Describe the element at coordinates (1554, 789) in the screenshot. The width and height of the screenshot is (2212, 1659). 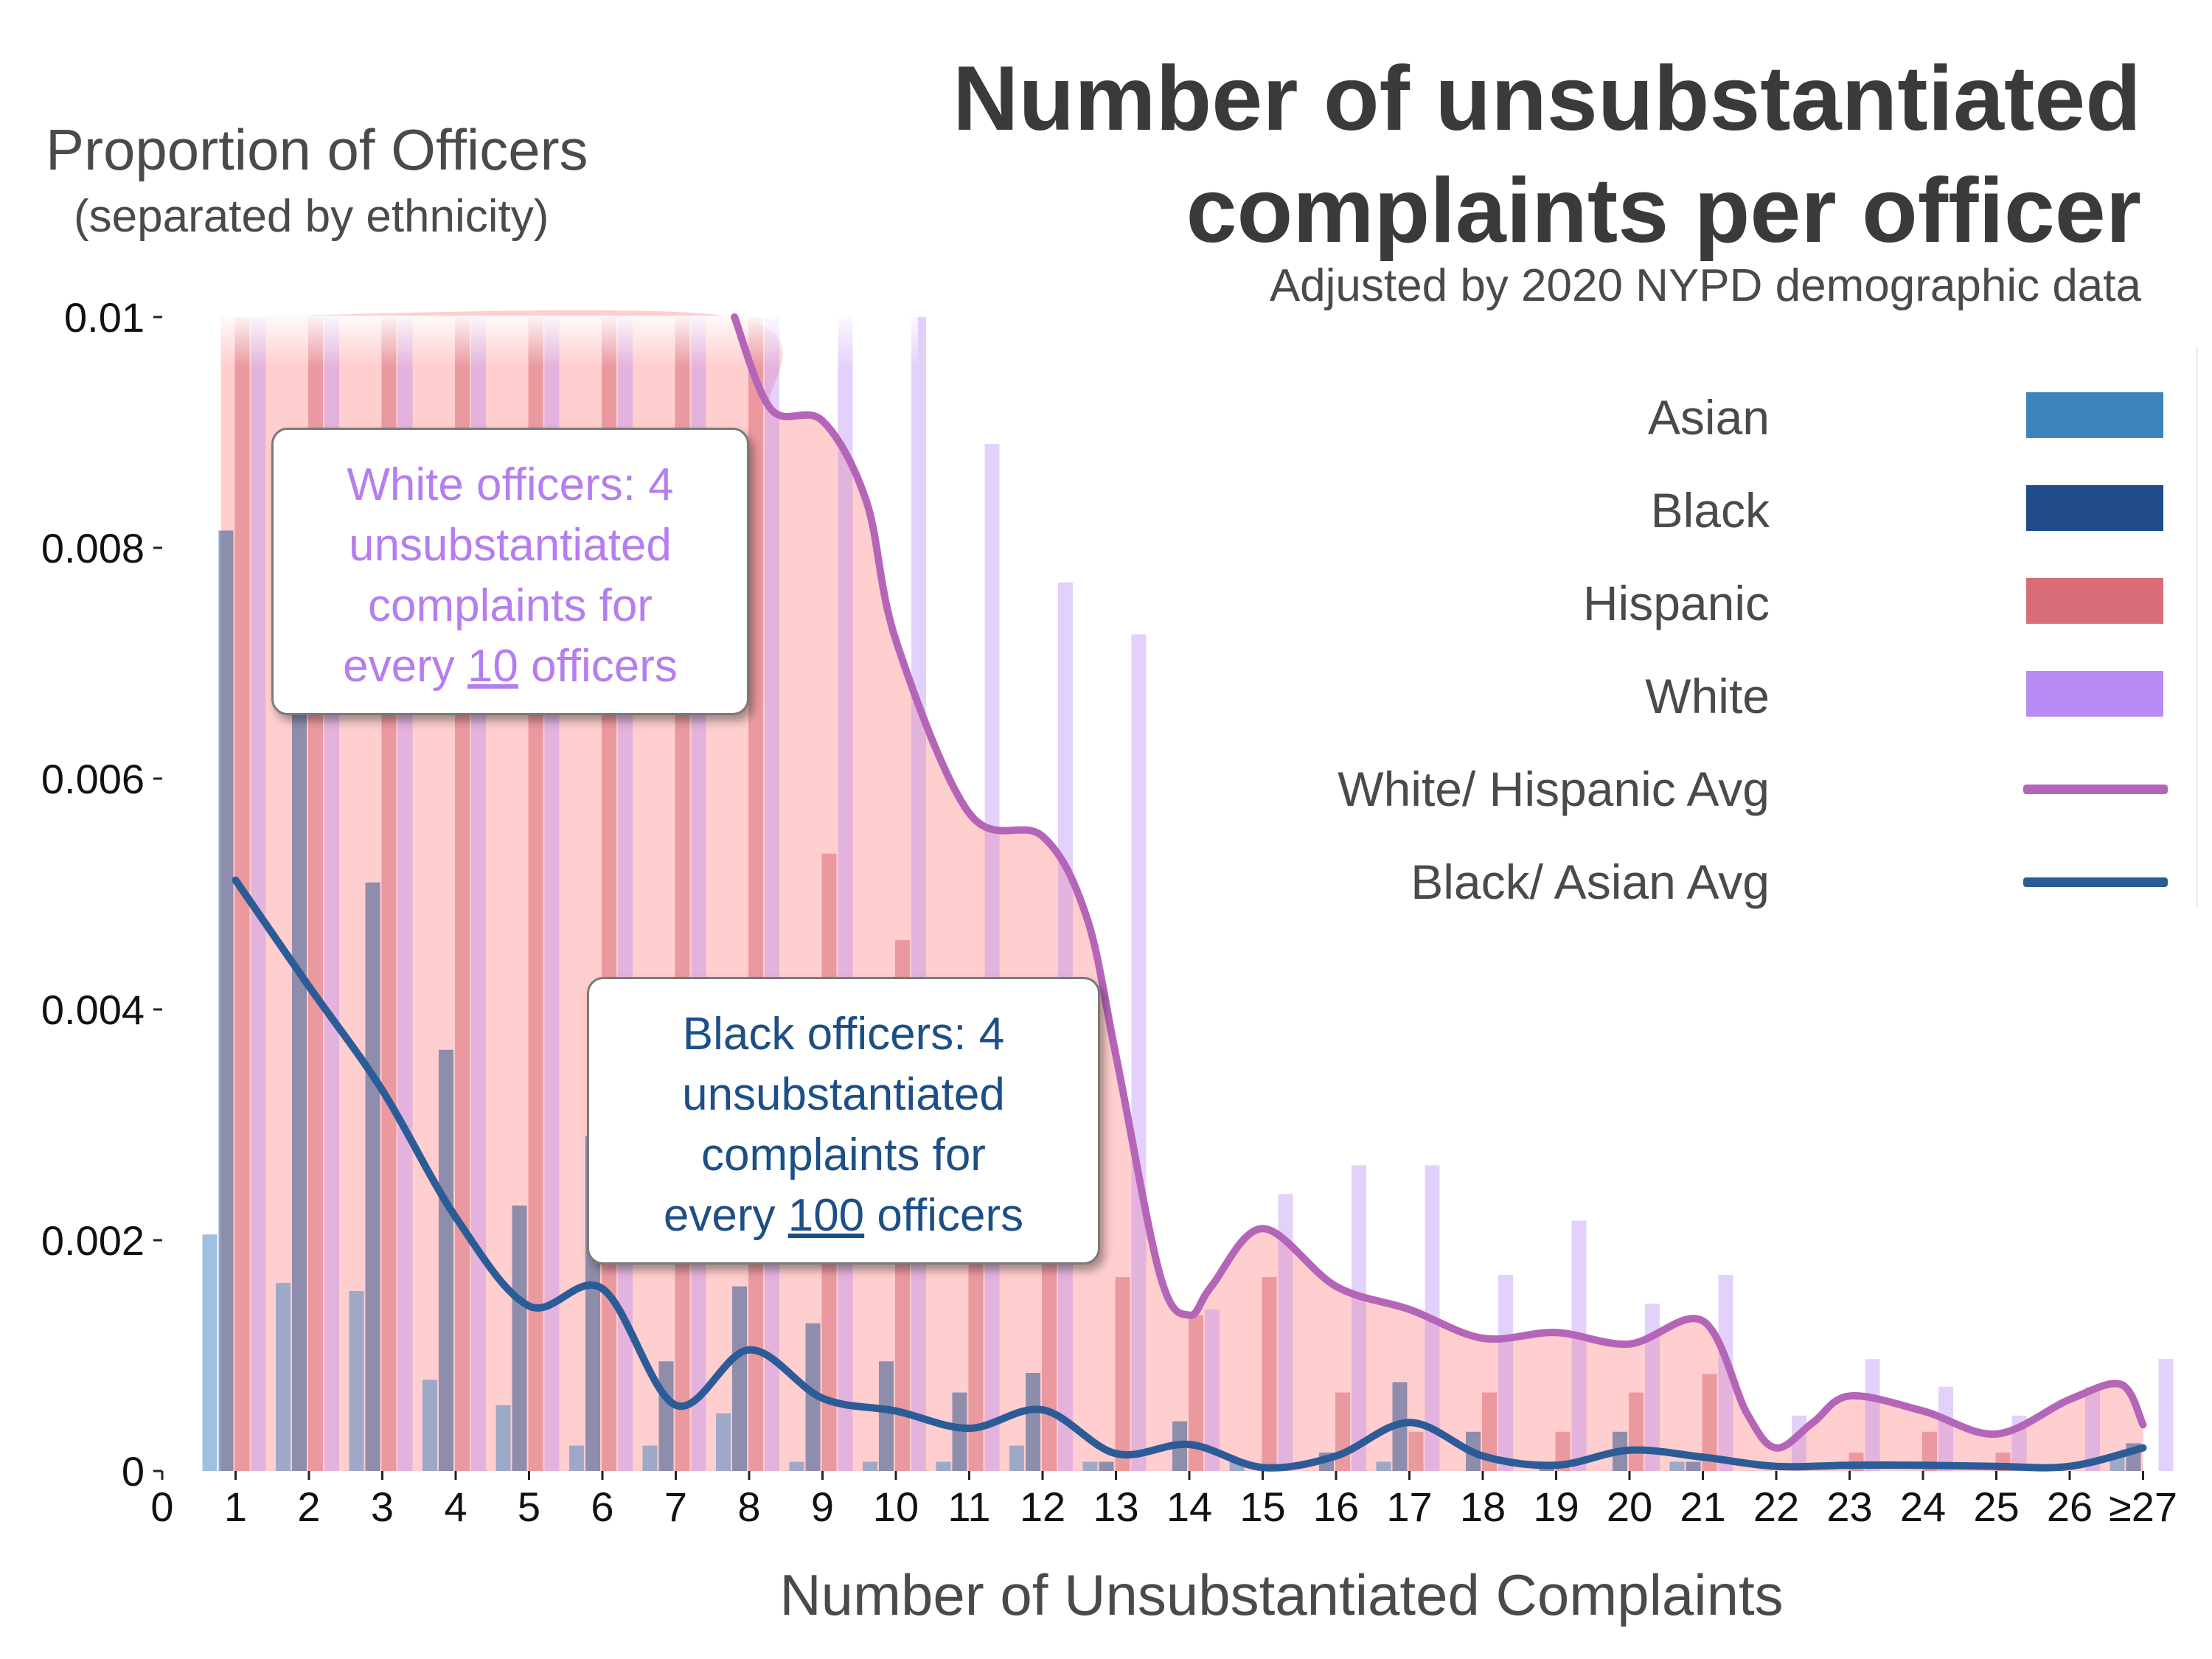
I see `legend-label-white-hispanic-avg: White/ Hispanic Avg` at that location.